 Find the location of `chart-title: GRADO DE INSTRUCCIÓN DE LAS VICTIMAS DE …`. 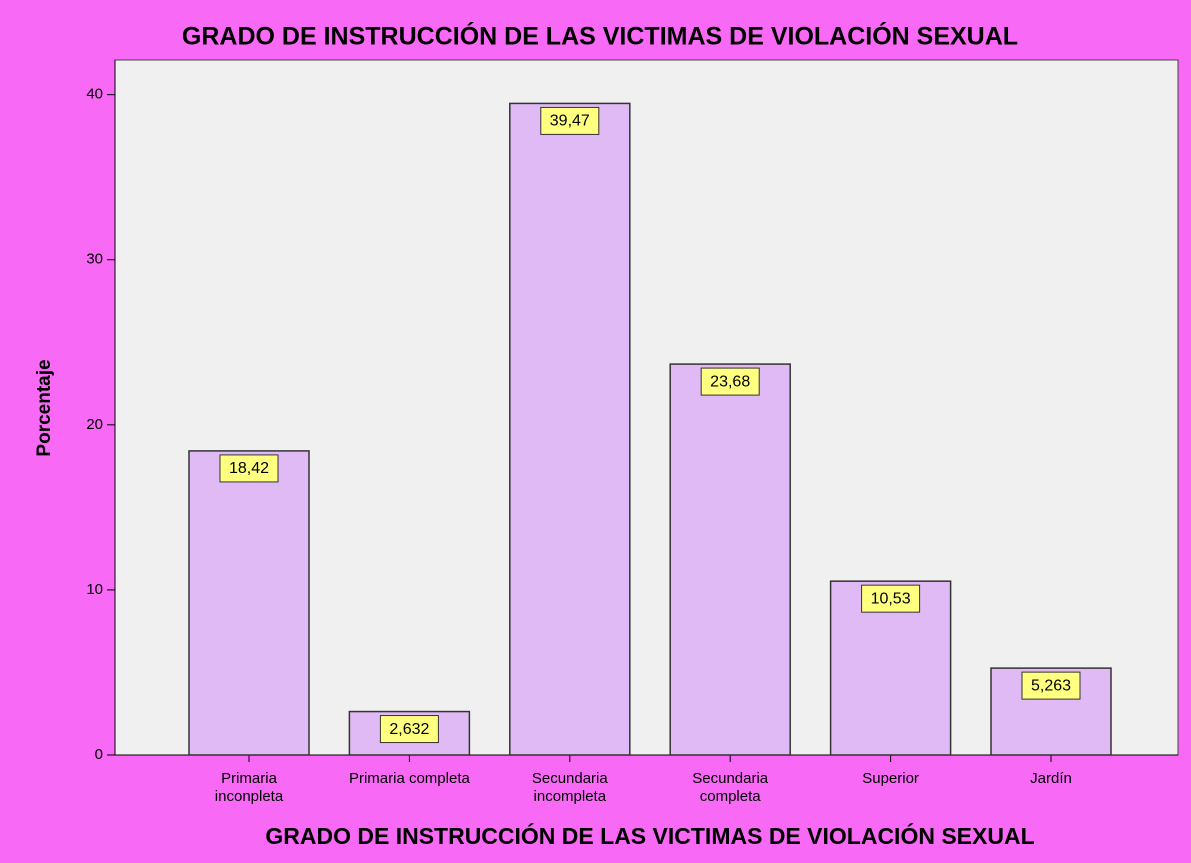

chart-title: GRADO DE INSTRUCCIÓN DE LAS VICTIMAS DE … is located at coordinates (600, 36).